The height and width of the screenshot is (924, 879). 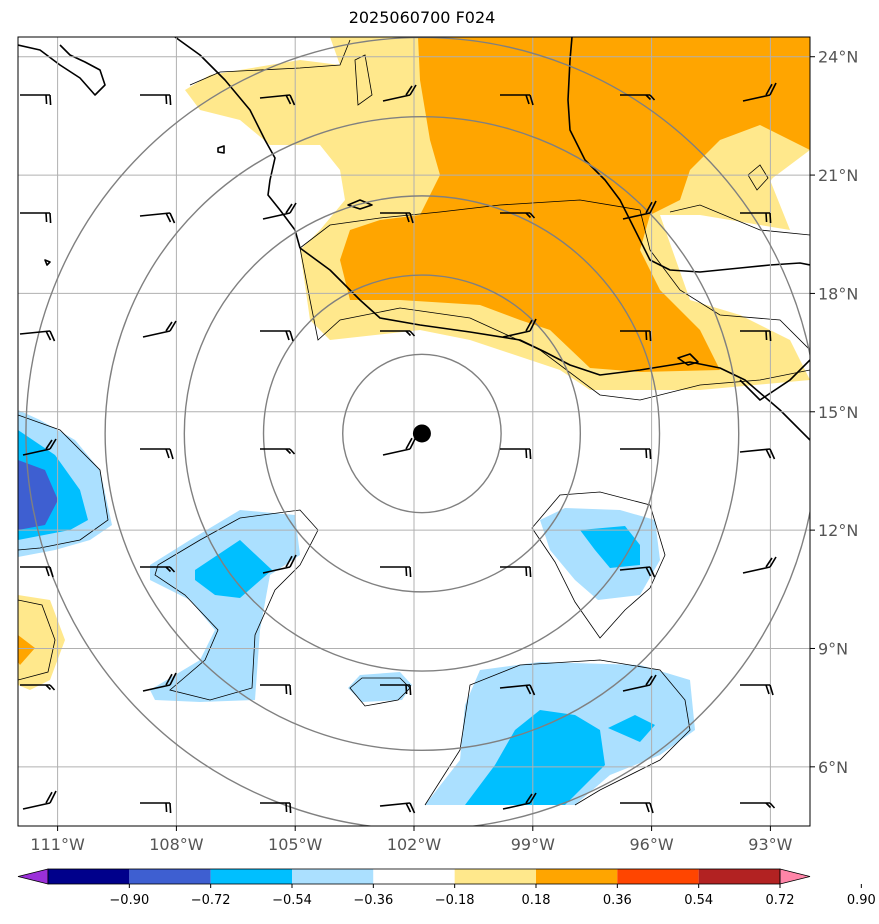 What do you see at coordinates (373, 900) in the screenshot?
I see `colorbar-label: −0.36` at bounding box center [373, 900].